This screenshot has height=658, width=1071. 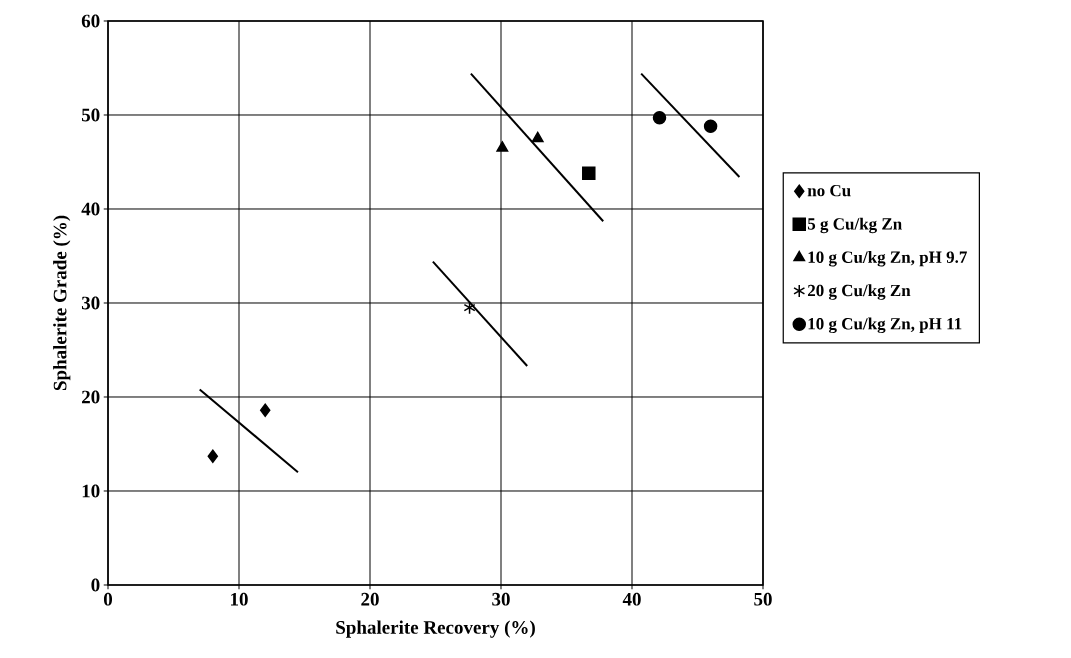 What do you see at coordinates (91, 397) in the screenshot?
I see `y-tick-label: 20` at bounding box center [91, 397].